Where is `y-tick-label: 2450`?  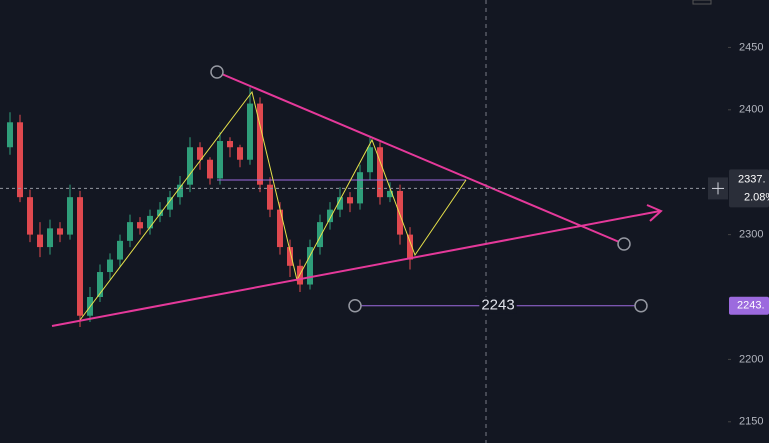 y-tick-label: 2450 is located at coordinates (751, 47).